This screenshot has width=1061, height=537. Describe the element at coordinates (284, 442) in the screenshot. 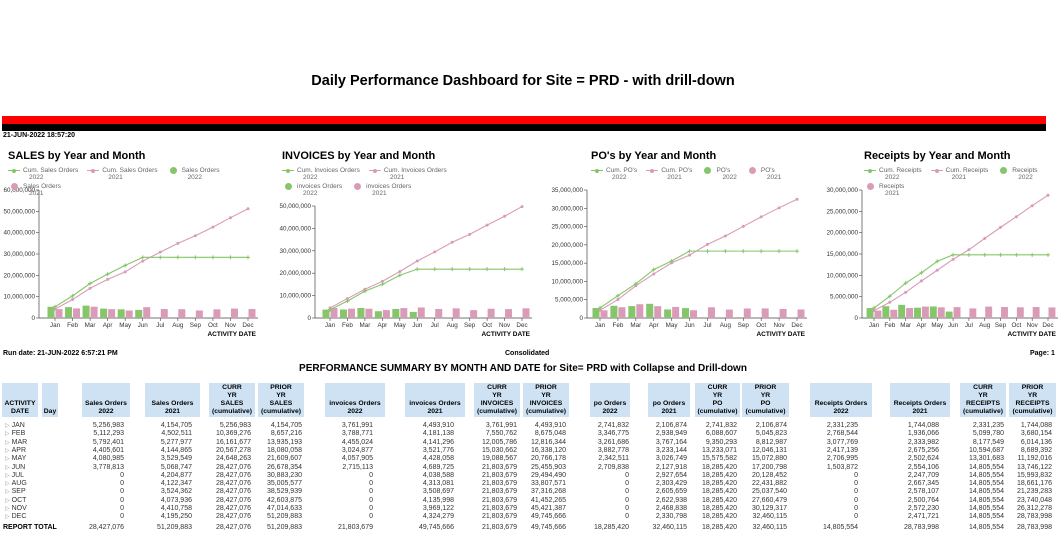

I see `table-cell: 13,935,193` at that location.